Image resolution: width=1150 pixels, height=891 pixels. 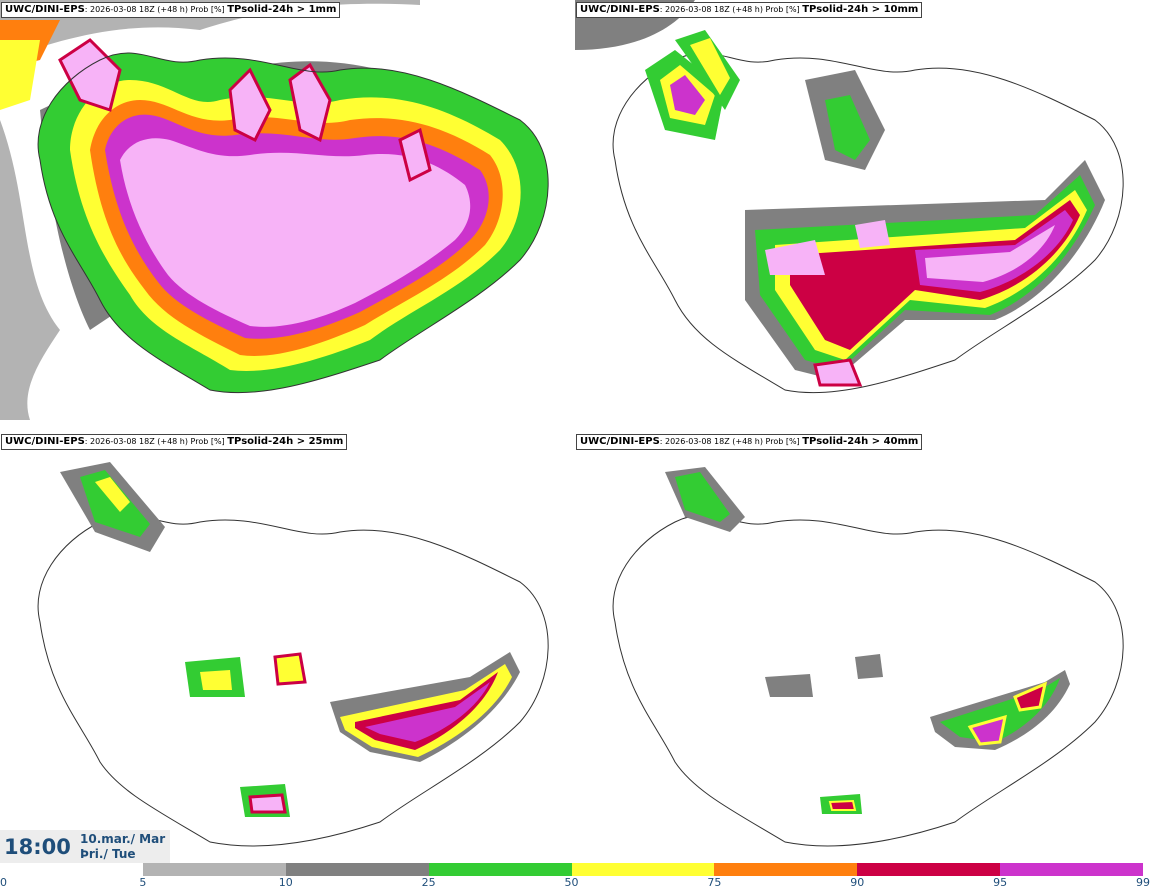 What do you see at coordinates (3, 882) in the screenshot?
I see `colorbar-tick-label: 0` at bounding box center [3, 882].